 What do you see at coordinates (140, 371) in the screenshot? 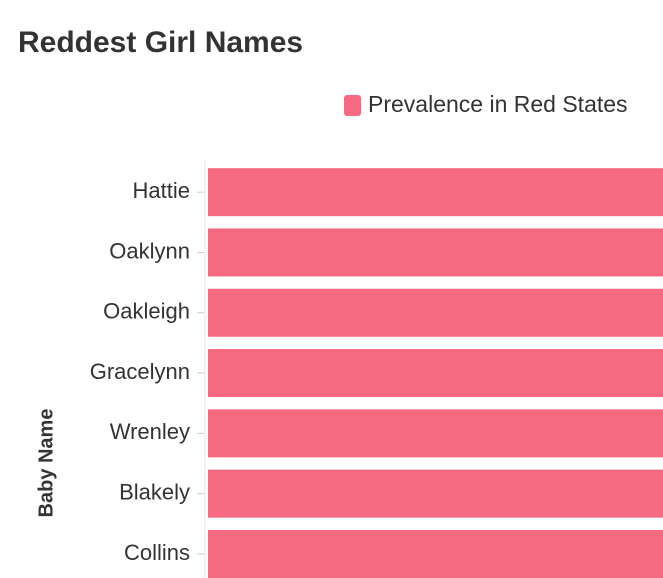
I see `y-tick-label: Gracelynn` at bounding box center [140, 371].